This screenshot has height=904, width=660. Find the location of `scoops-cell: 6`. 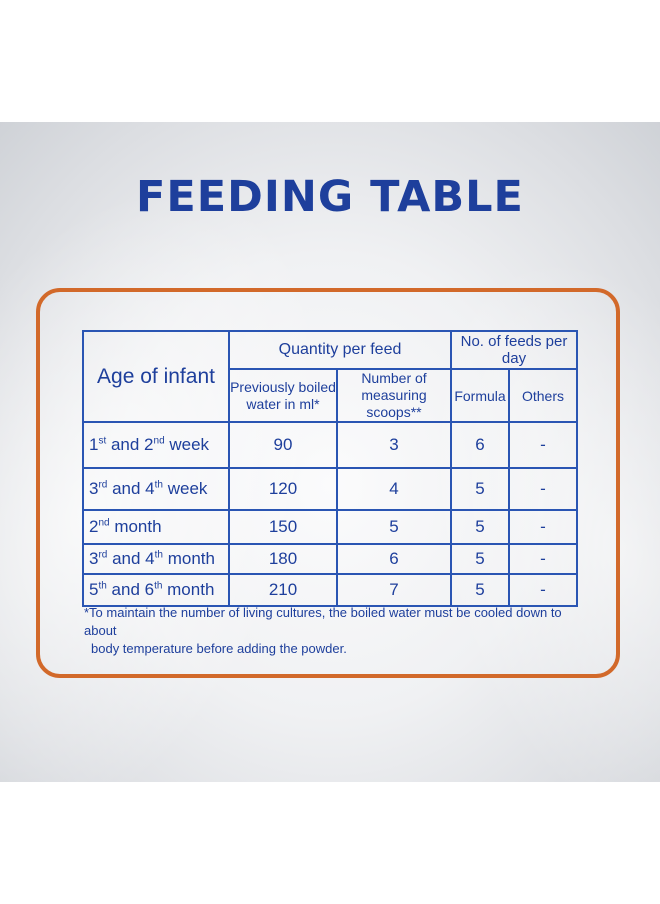

scoops-cell: 6 is located at coordinates (394, 559).